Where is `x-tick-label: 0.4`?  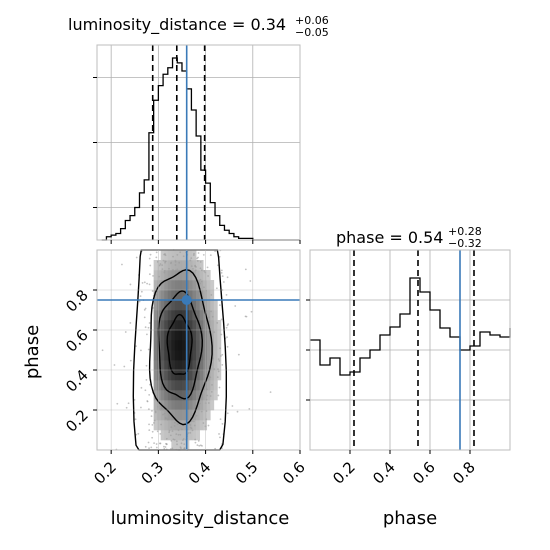 x-tick-label: 0.4 is located at coordinates (384, 473).